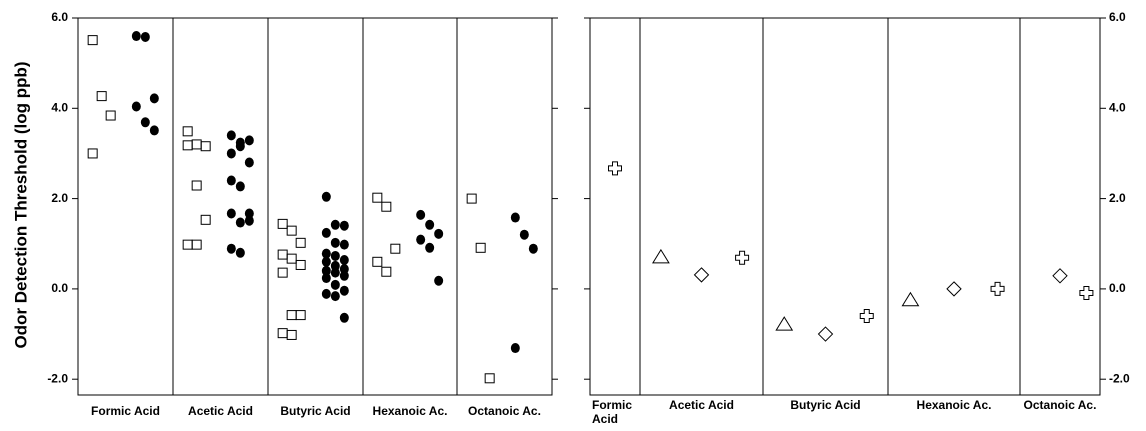 This screenshot has width=1146, height=431. Describe the element at coordinates (20, 204) in the screenshot. I see `y-axis-label: Odor Detection Threshold (log ppb)` at that location.